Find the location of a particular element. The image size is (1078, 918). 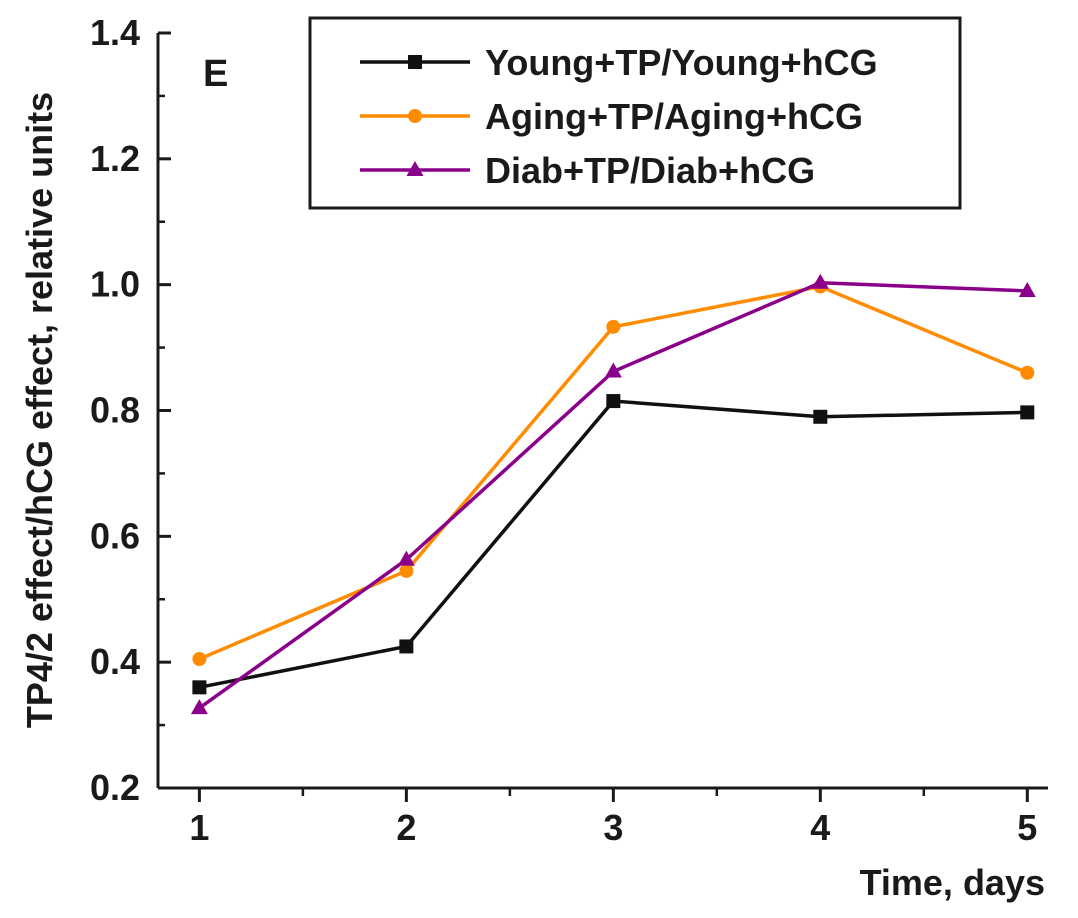

legend-entry: Young+TP/Young+hCG is located at coordinates (619, 62).